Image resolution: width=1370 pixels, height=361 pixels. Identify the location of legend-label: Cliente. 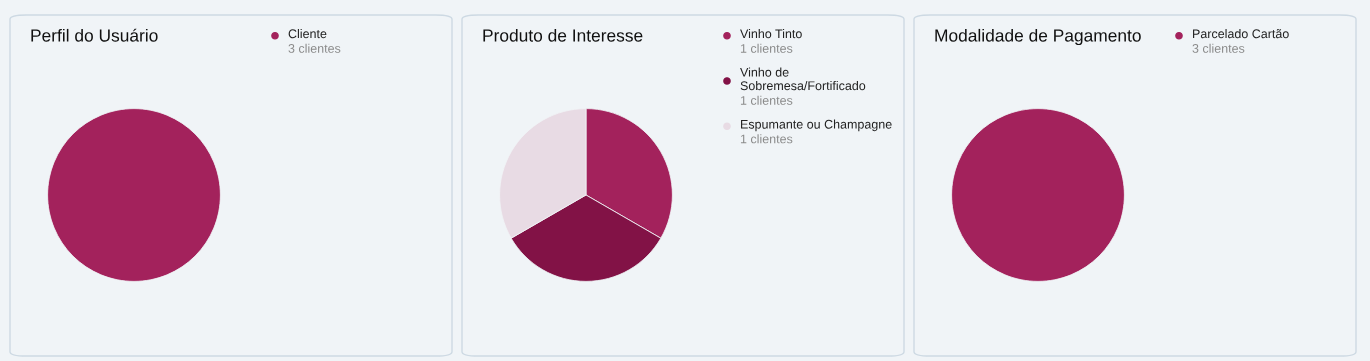
(307, 34).